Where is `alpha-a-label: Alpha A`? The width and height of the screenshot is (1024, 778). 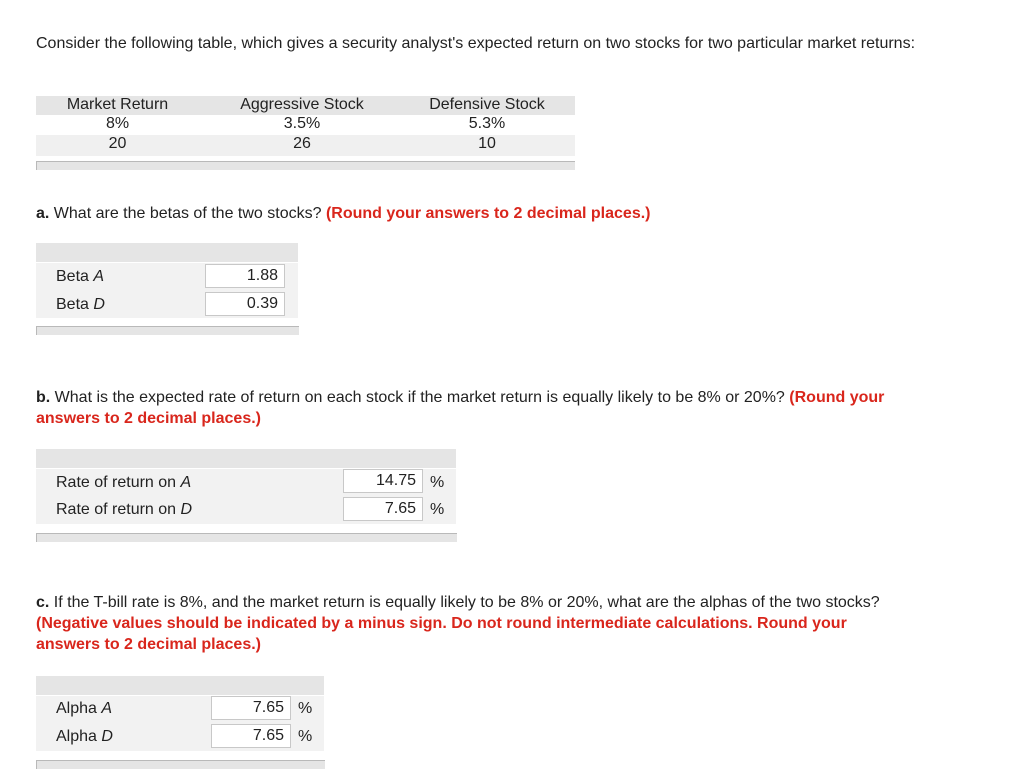 alpha-a-label: Alpha A is located at coordinates (84, 708).